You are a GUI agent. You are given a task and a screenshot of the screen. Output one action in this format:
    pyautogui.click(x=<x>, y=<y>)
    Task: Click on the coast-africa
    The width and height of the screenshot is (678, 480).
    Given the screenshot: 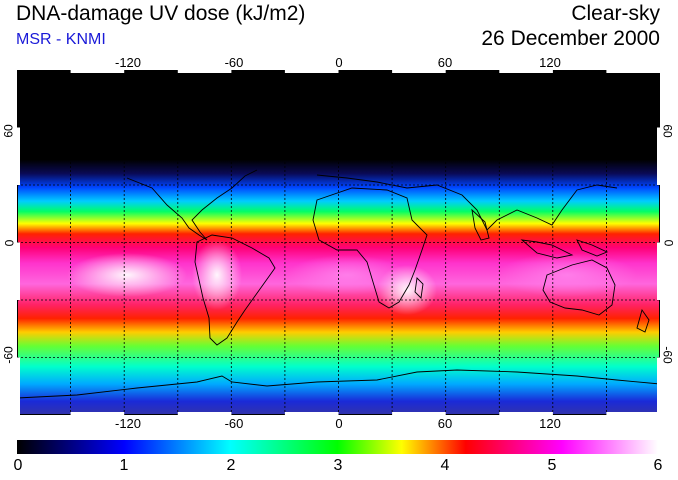 What is the action you would take?
    pyautogui.click(x=370, y=248)
    